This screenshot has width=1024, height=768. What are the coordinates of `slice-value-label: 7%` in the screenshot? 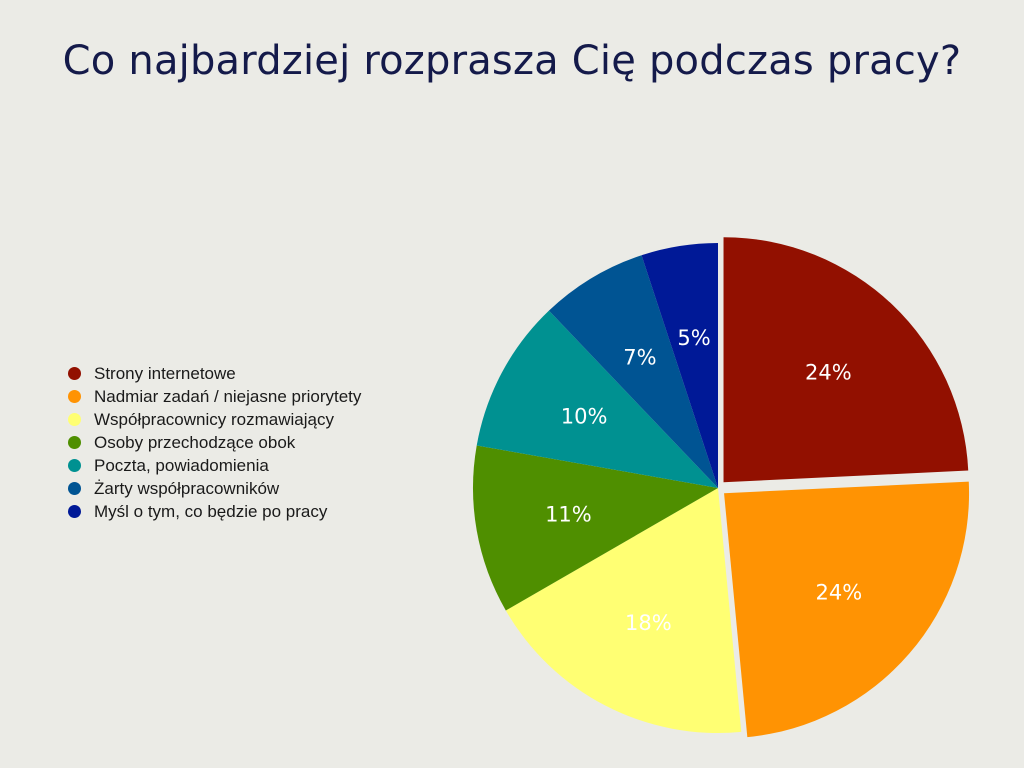 It's located at (639, 358).